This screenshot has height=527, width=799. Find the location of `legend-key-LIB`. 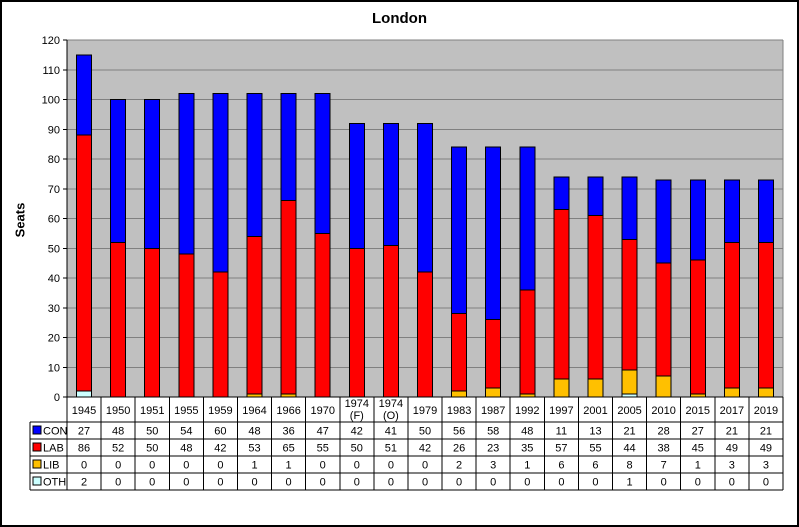

legend-key-LIB is located at coordinates (37, 464).